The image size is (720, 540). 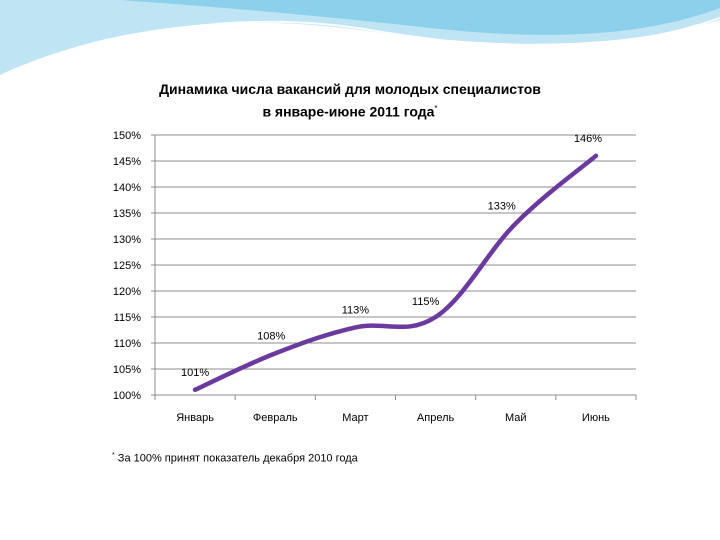 I want to click on y-tick-label: 120%, so click(x=127, y=292).